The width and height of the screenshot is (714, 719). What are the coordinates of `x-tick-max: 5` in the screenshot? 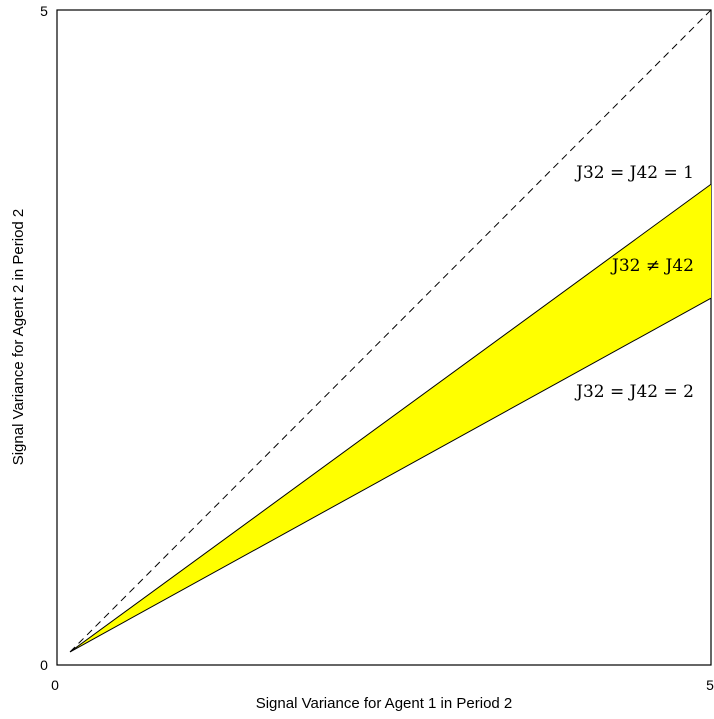 It's located at (710, 685).